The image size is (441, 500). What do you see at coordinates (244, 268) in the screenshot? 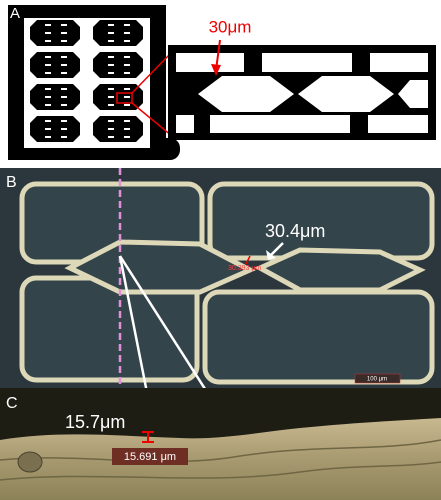
I see `measurement-tag: 30.393 μm` at bounding box center [244, 268].